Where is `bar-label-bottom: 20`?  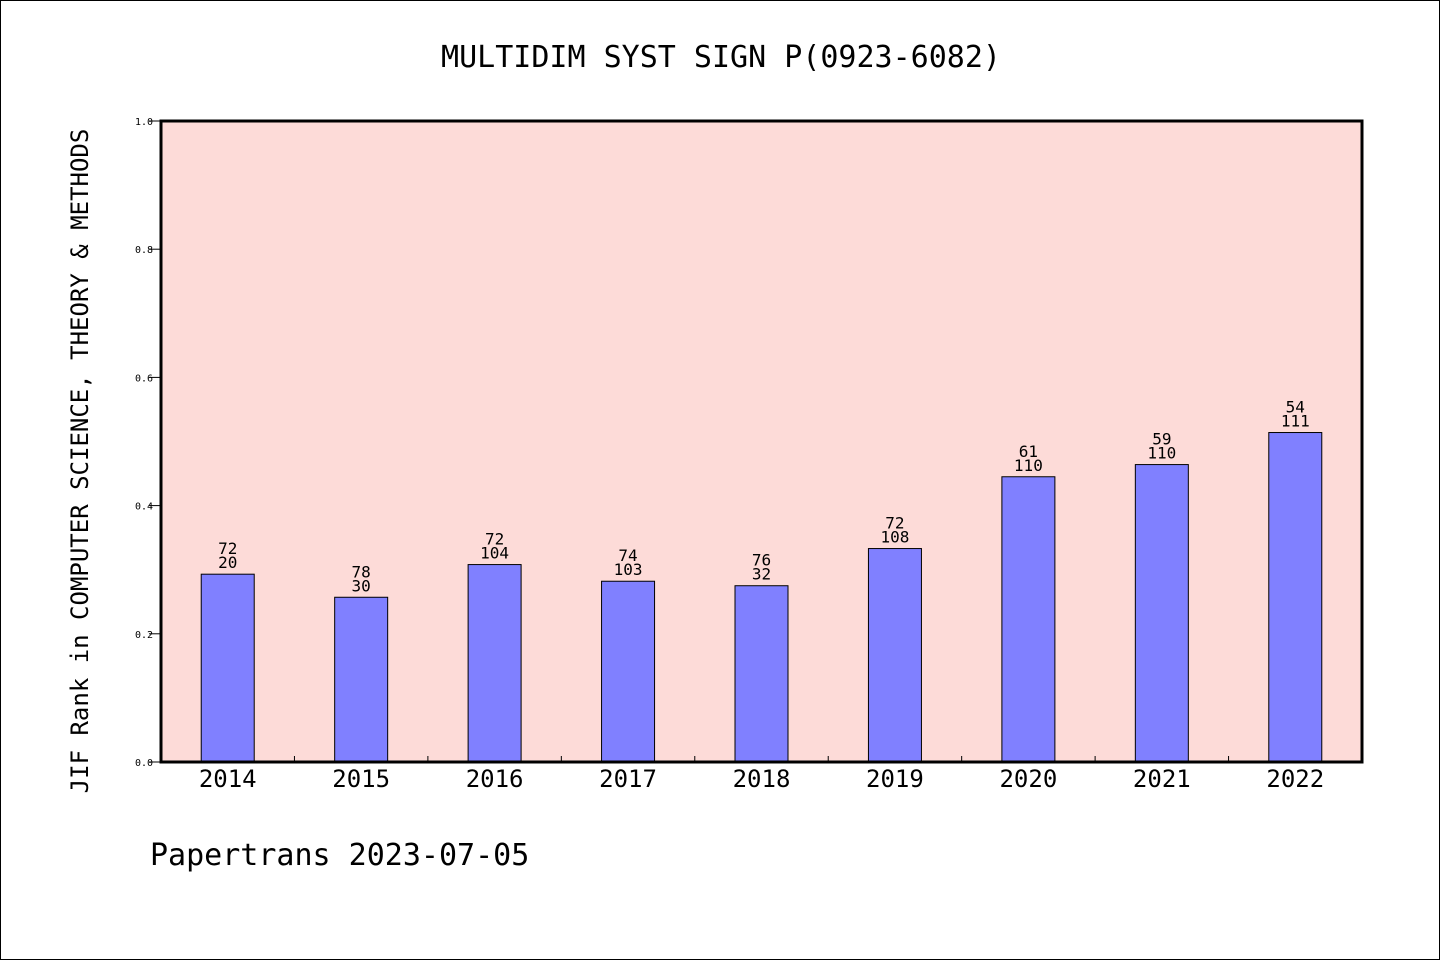 bar-label-bottom: 20 is located at coordinates (227, 562).